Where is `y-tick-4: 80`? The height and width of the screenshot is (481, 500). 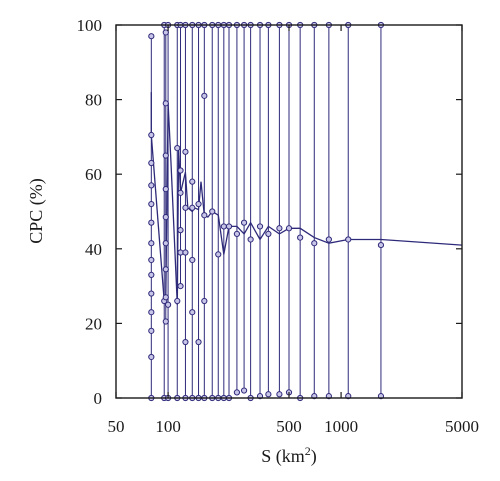 y-tick-4: 80 is located at coordinates (273, 100).